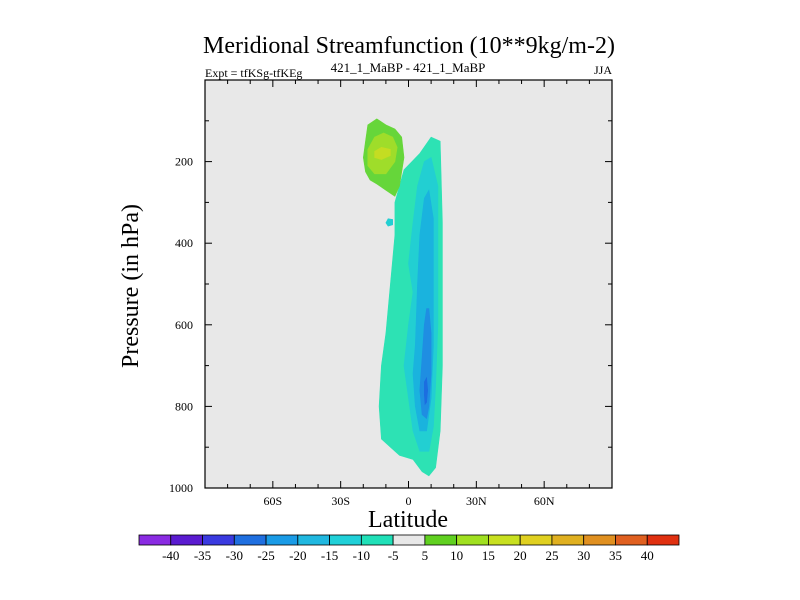 This screenshot has width=800, height=600. I want to click on colorbar-label: -35, so click(202, 555).